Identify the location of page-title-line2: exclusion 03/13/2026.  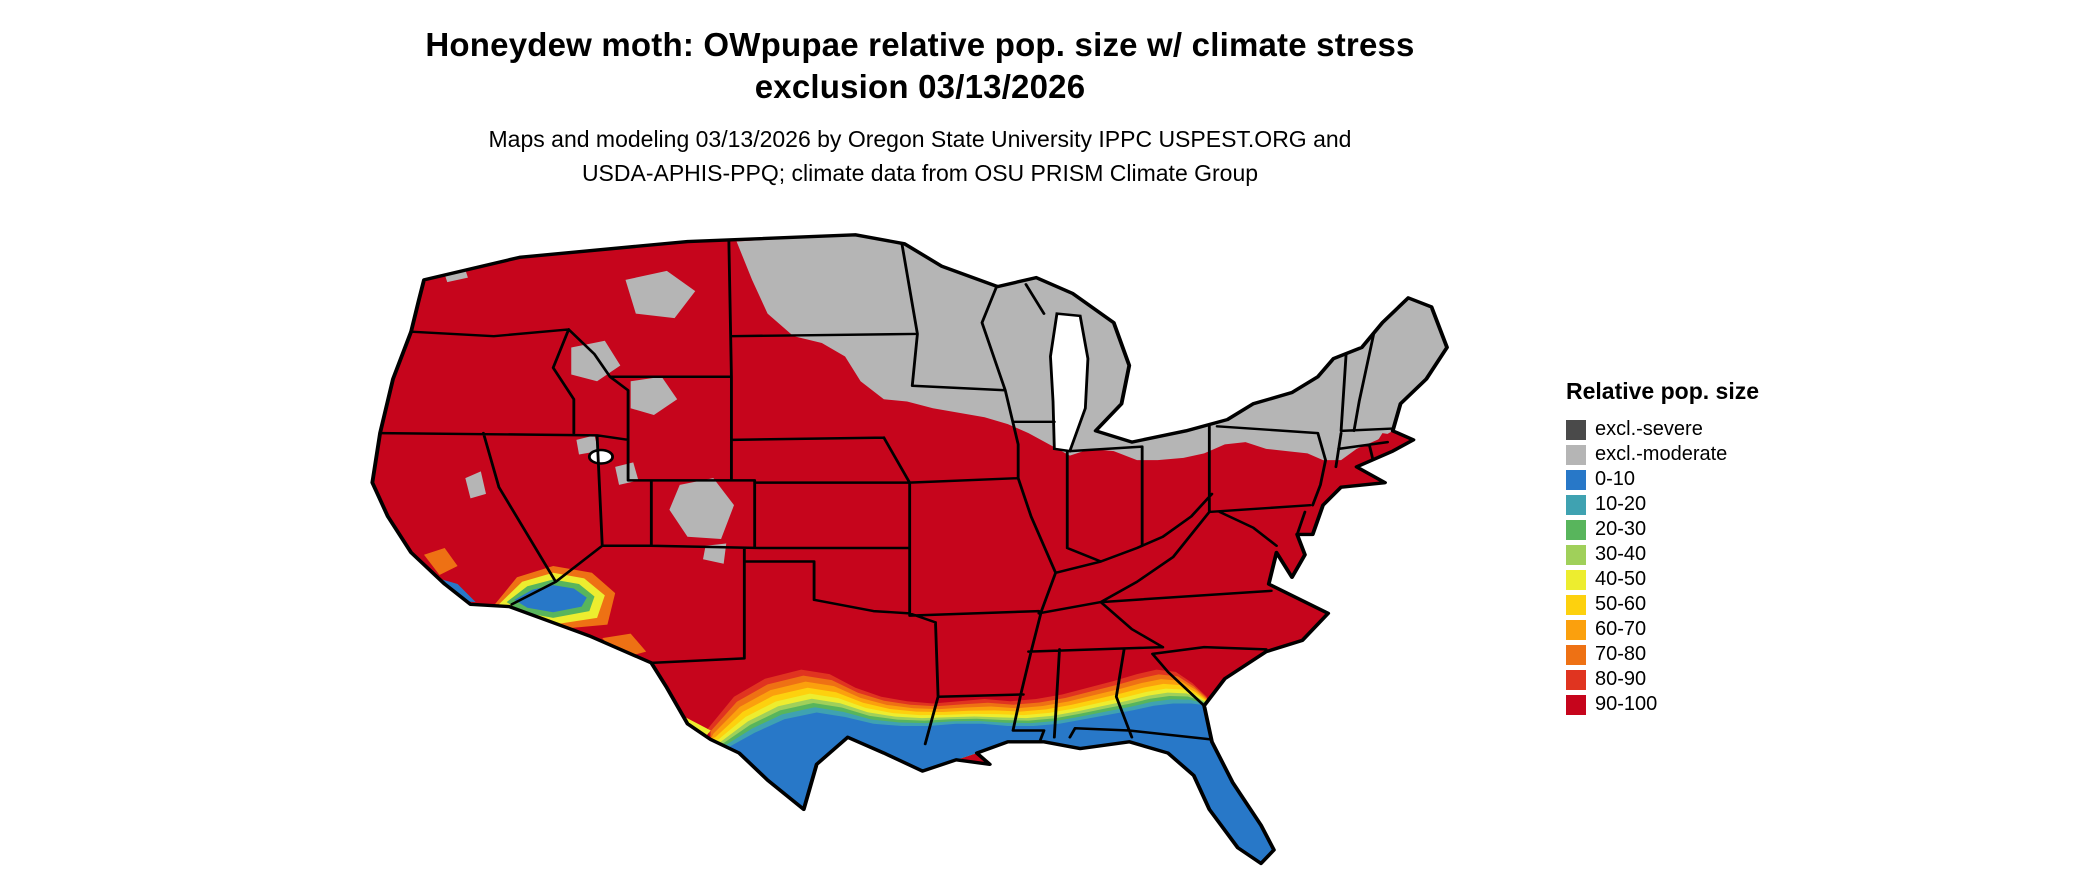
(920, 86).